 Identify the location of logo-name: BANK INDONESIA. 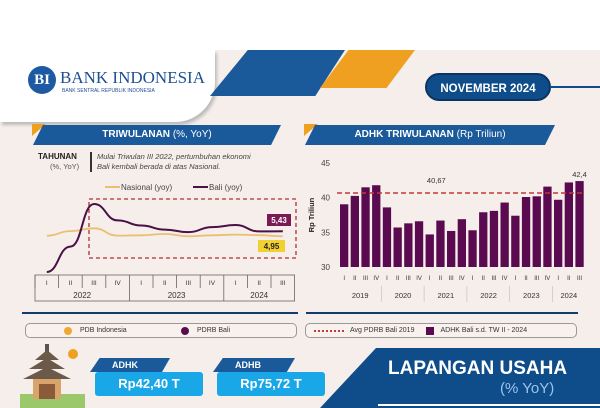
(132, 77).